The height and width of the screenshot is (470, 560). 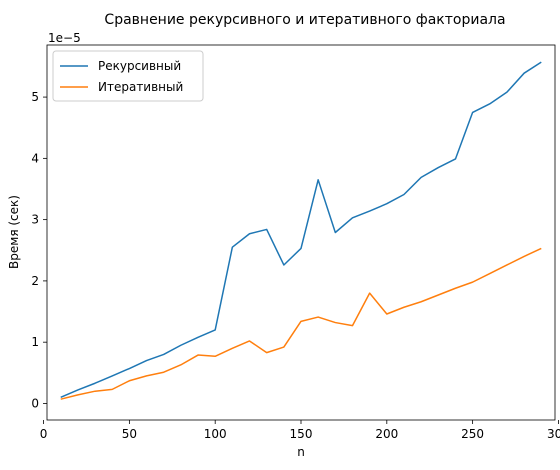 What do you see at coordinates (44, 434) in the screenshot?
I see `x-tick-label-0: 0` at bounding box center [44, 434].